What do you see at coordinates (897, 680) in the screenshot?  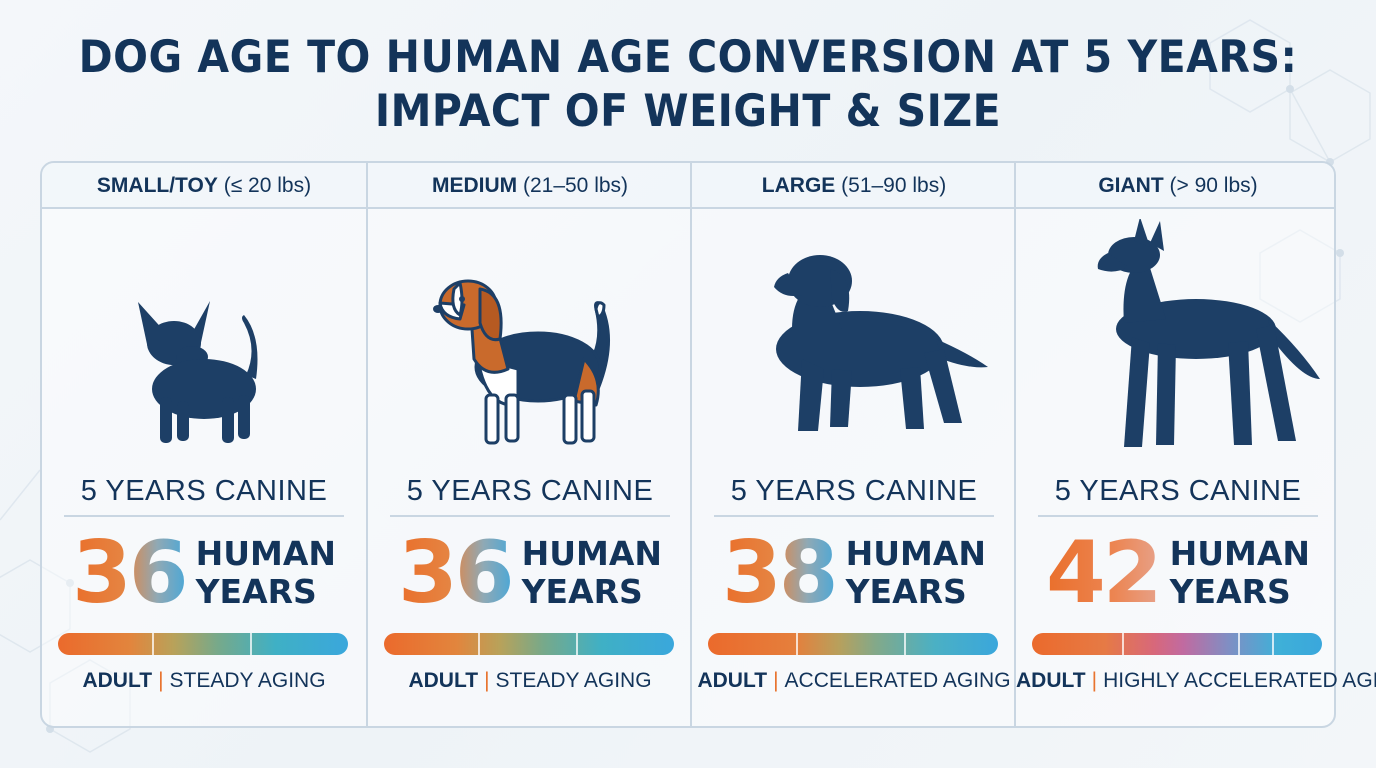 I see `aging-label: ACCELERATED AGING` at bounding box center [897, 680].